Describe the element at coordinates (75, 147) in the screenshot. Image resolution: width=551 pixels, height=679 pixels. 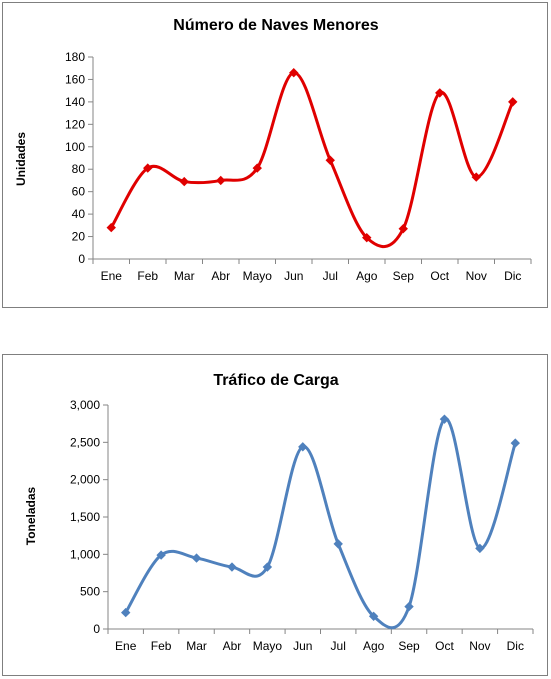
I see `y-tick-label: 100` at that location.